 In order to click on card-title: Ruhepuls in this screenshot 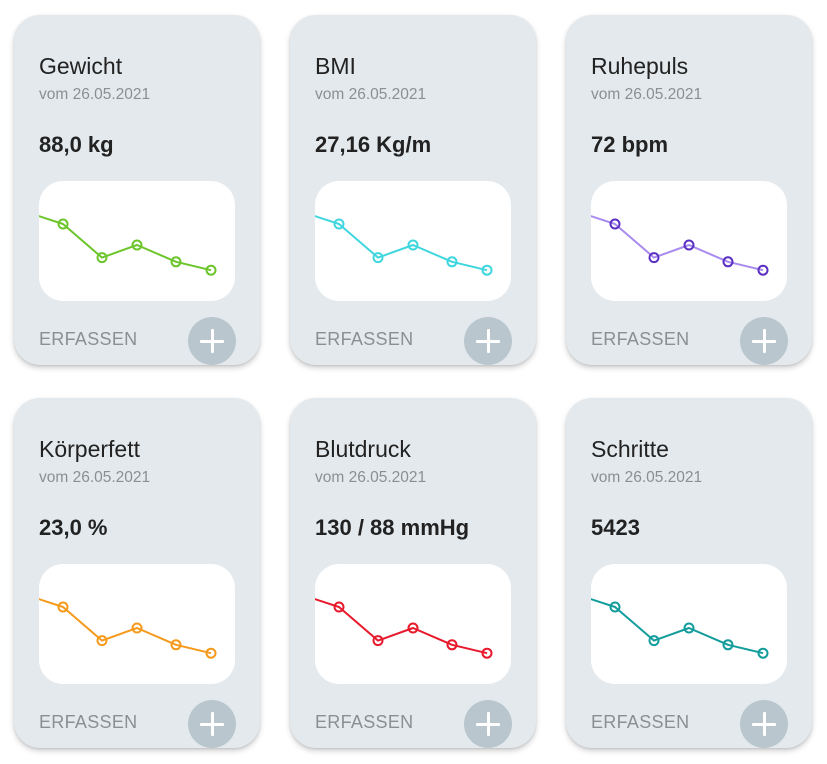, I will do `click(640, 66)`.